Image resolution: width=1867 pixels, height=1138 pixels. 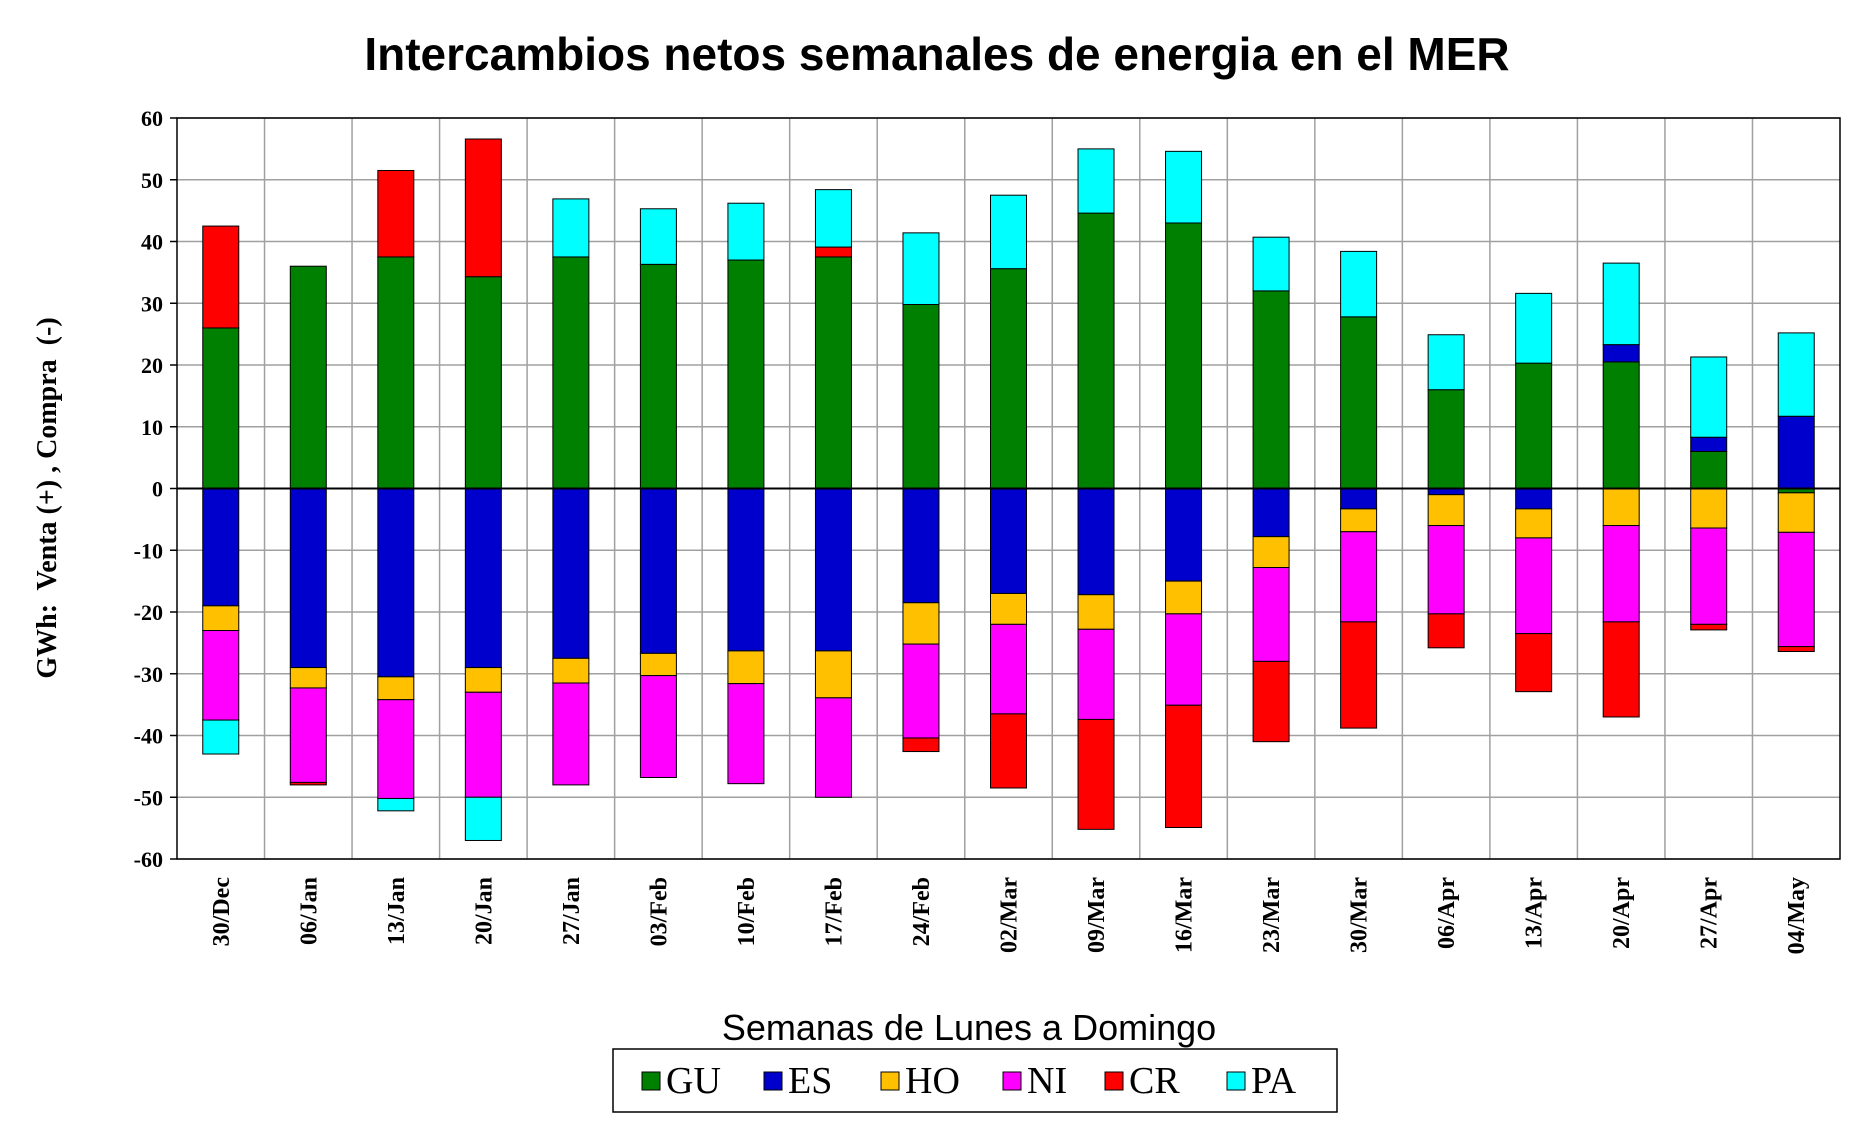 I want to click on bar-cr-16-mar, so click(x=1184, y=766).